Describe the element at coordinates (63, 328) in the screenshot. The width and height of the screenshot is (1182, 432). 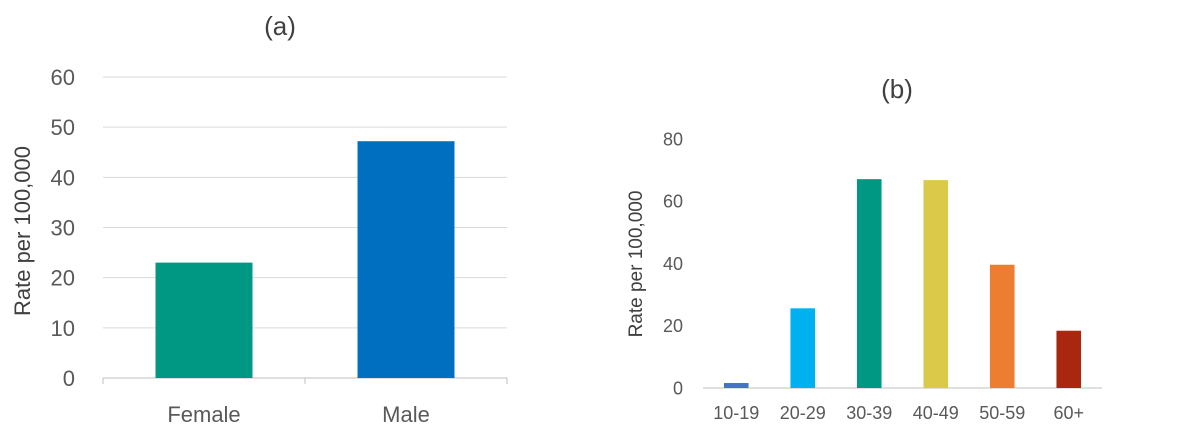
I see `chart-a-y-tick-label: 10` at that location.